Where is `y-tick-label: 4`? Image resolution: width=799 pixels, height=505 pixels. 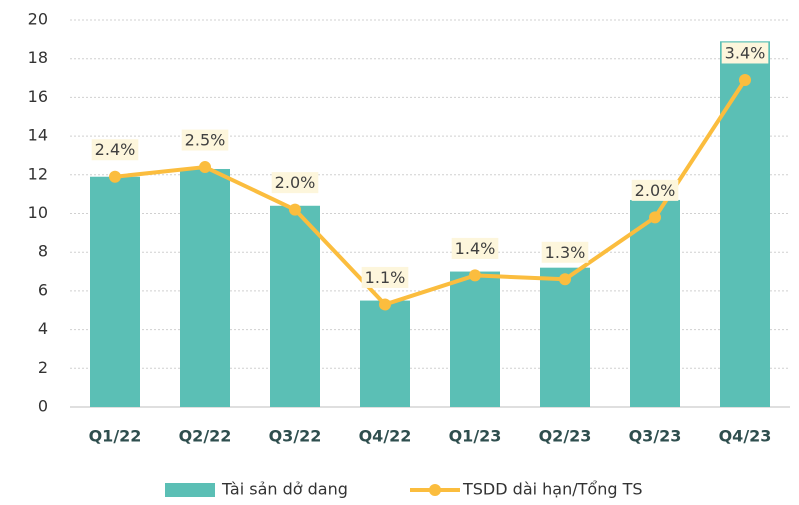 y-tick-label: 4 is located at coordinates (43, 328).